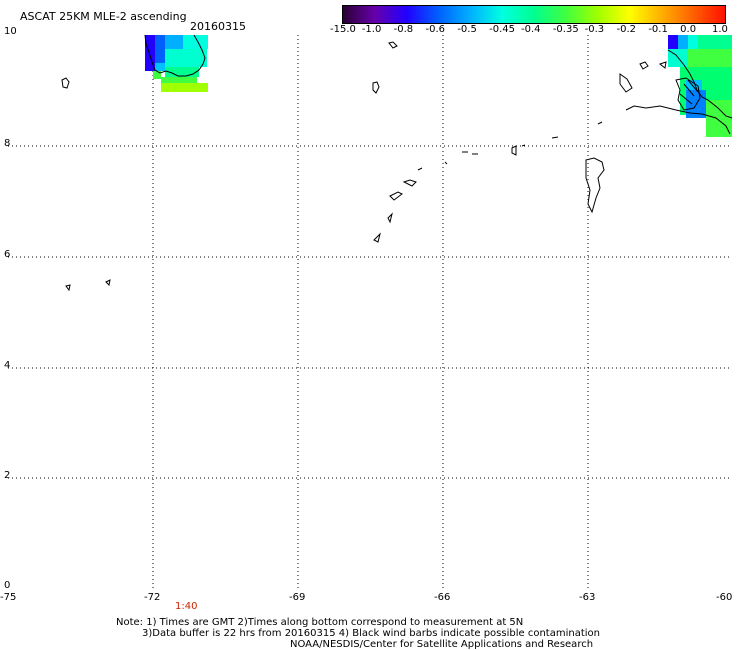 The width and height of the screenshot is (740, 650). Describe the element at coordinates (152, 597) in the screenshot. I see `lon-label-72: -72` at that location.